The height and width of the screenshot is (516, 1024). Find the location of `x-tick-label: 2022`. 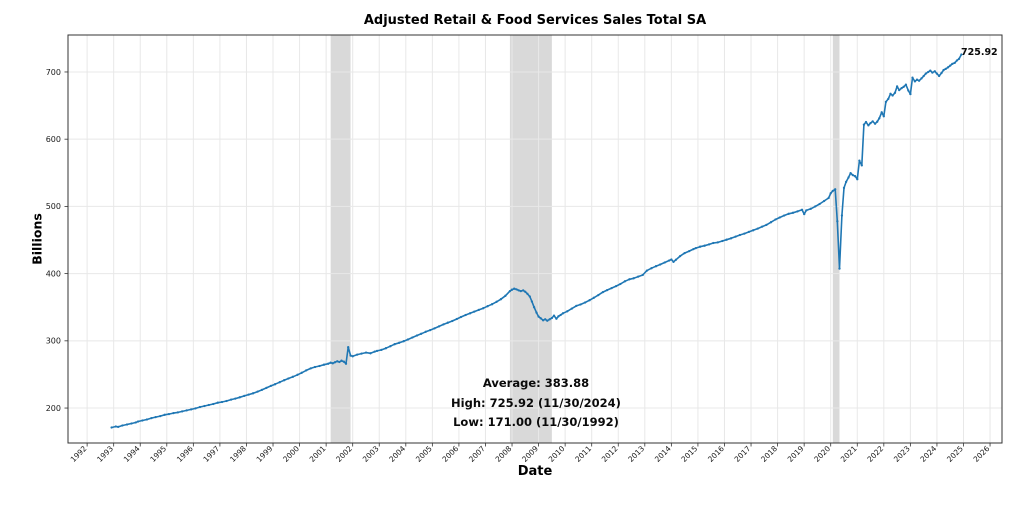

x-tick-label: 2022 is located at coordinates (875, 454).